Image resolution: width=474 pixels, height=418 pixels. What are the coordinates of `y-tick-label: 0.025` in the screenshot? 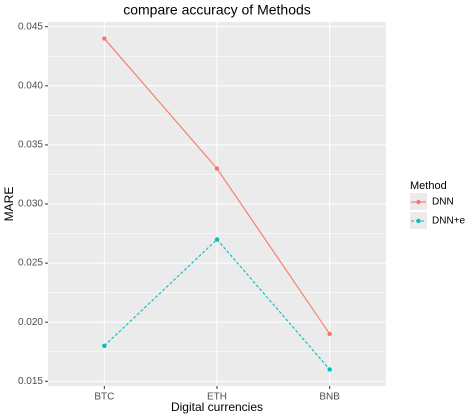 It's located at (30, 263).